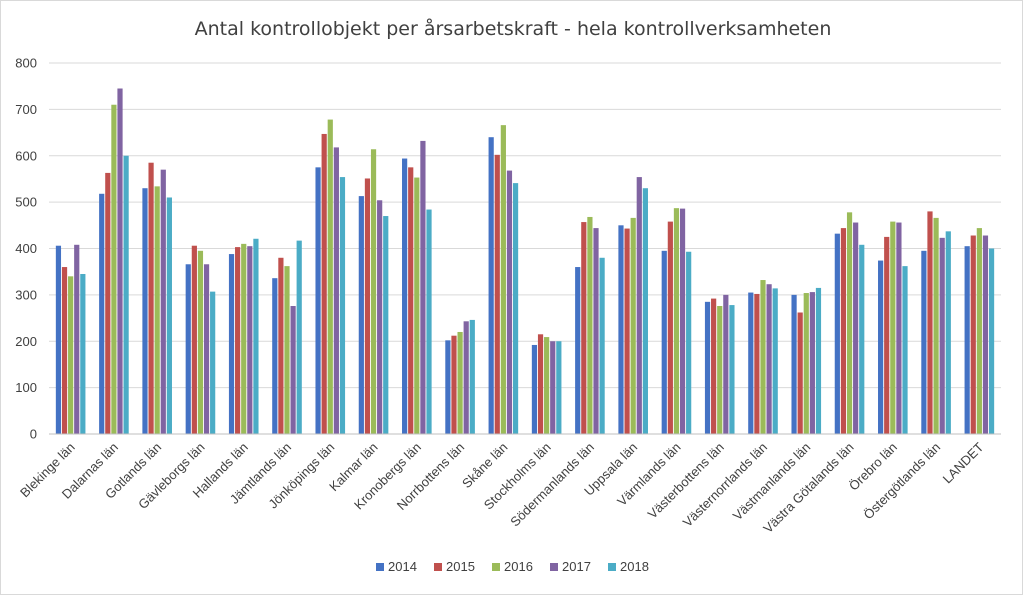  I want to click on y-axis-ticks: 0 100 200 300 400 500 600 700 800, so click(26, 249).